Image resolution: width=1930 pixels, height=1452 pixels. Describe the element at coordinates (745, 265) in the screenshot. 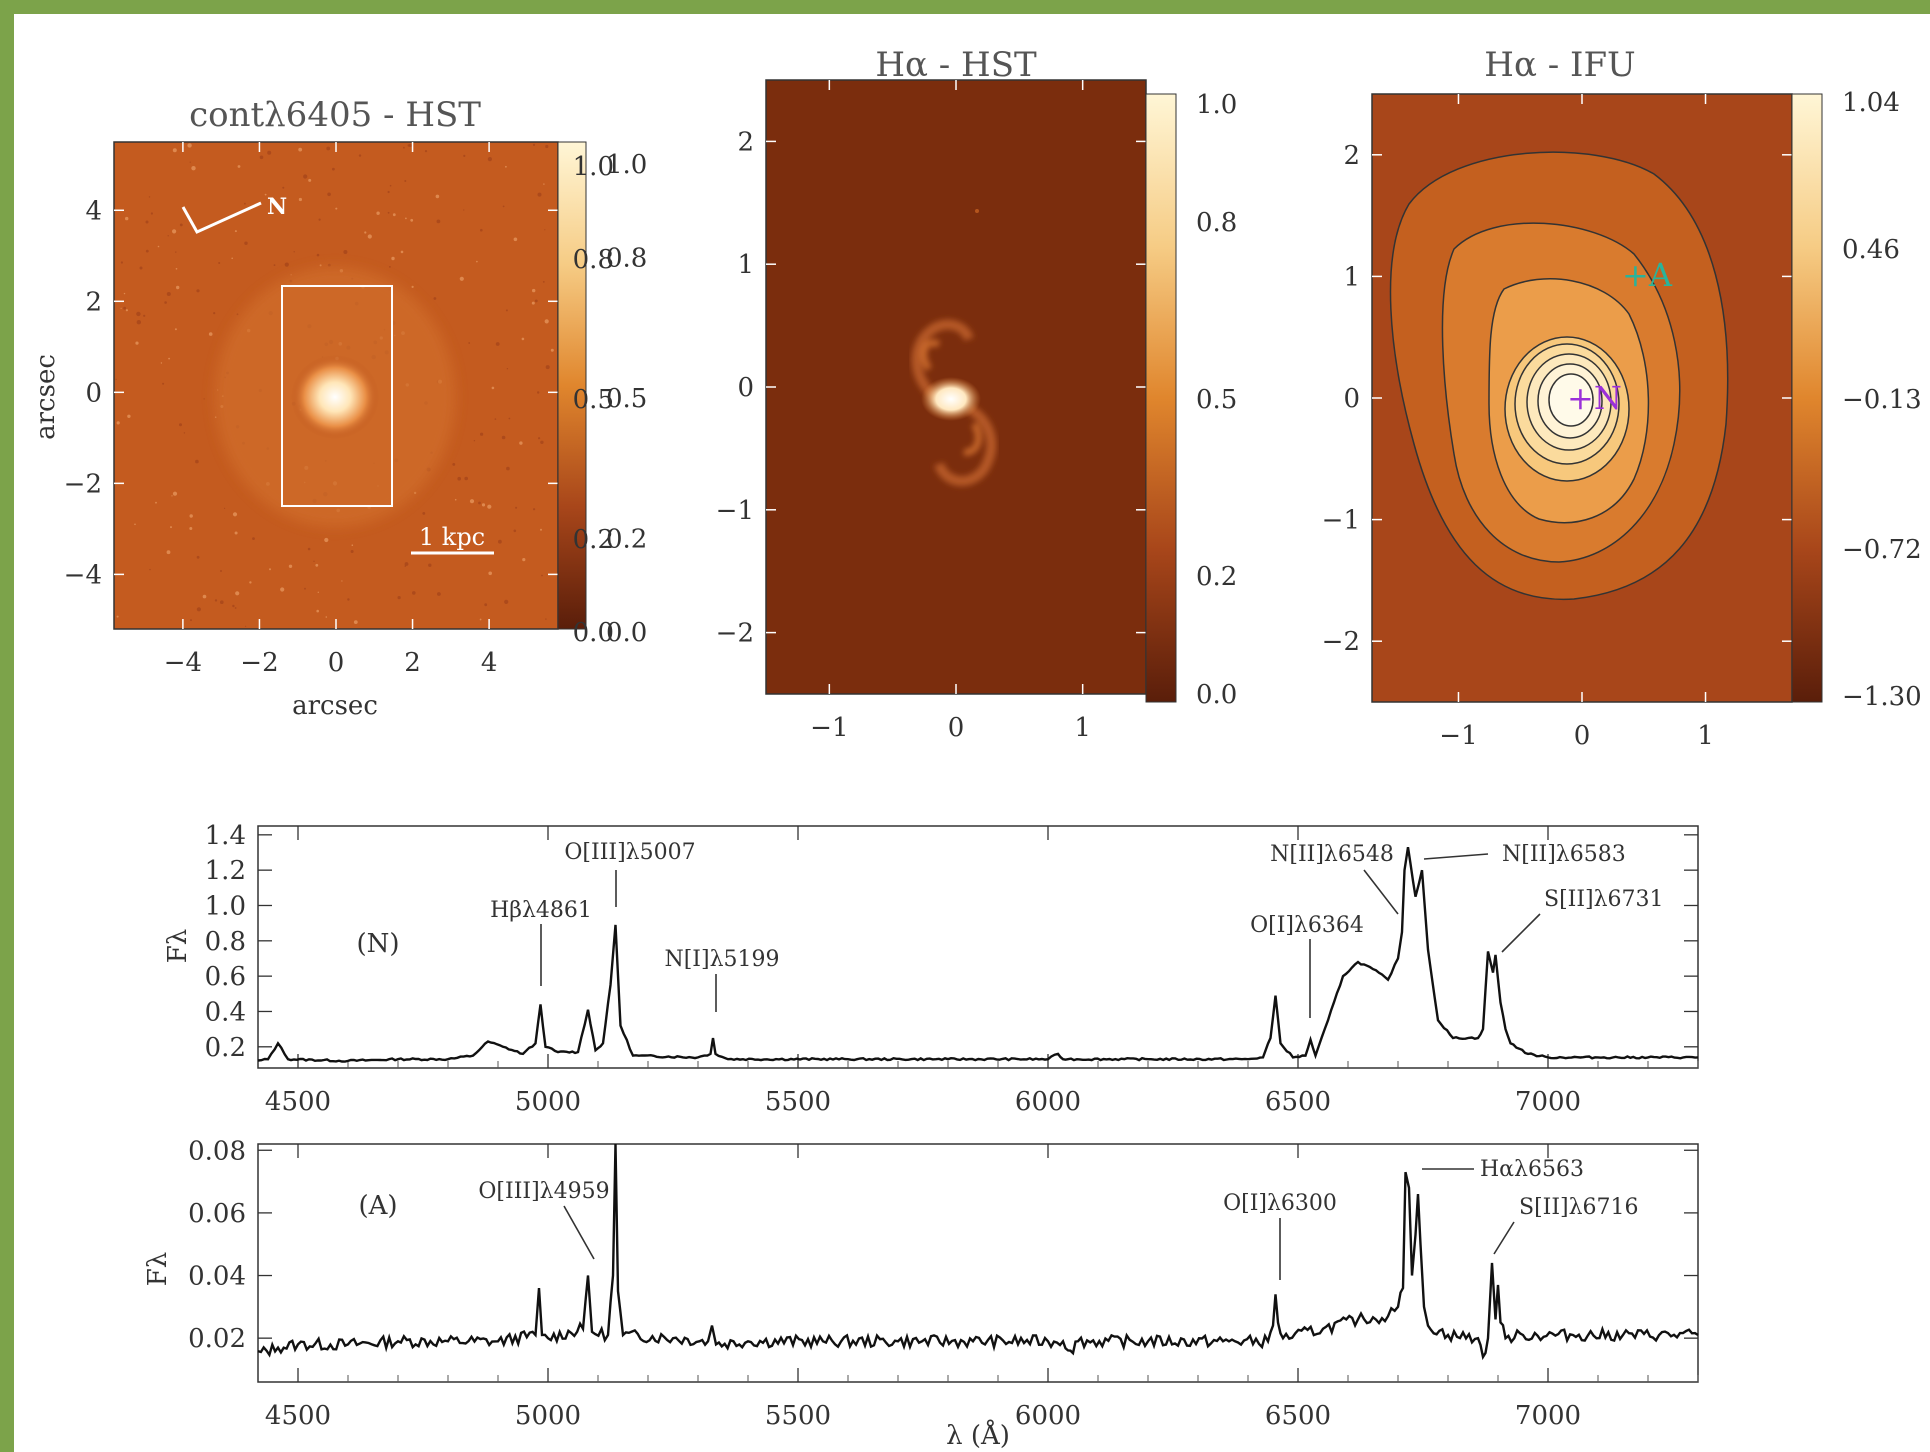

I see `panel2-ytick-label: 1` at that location.